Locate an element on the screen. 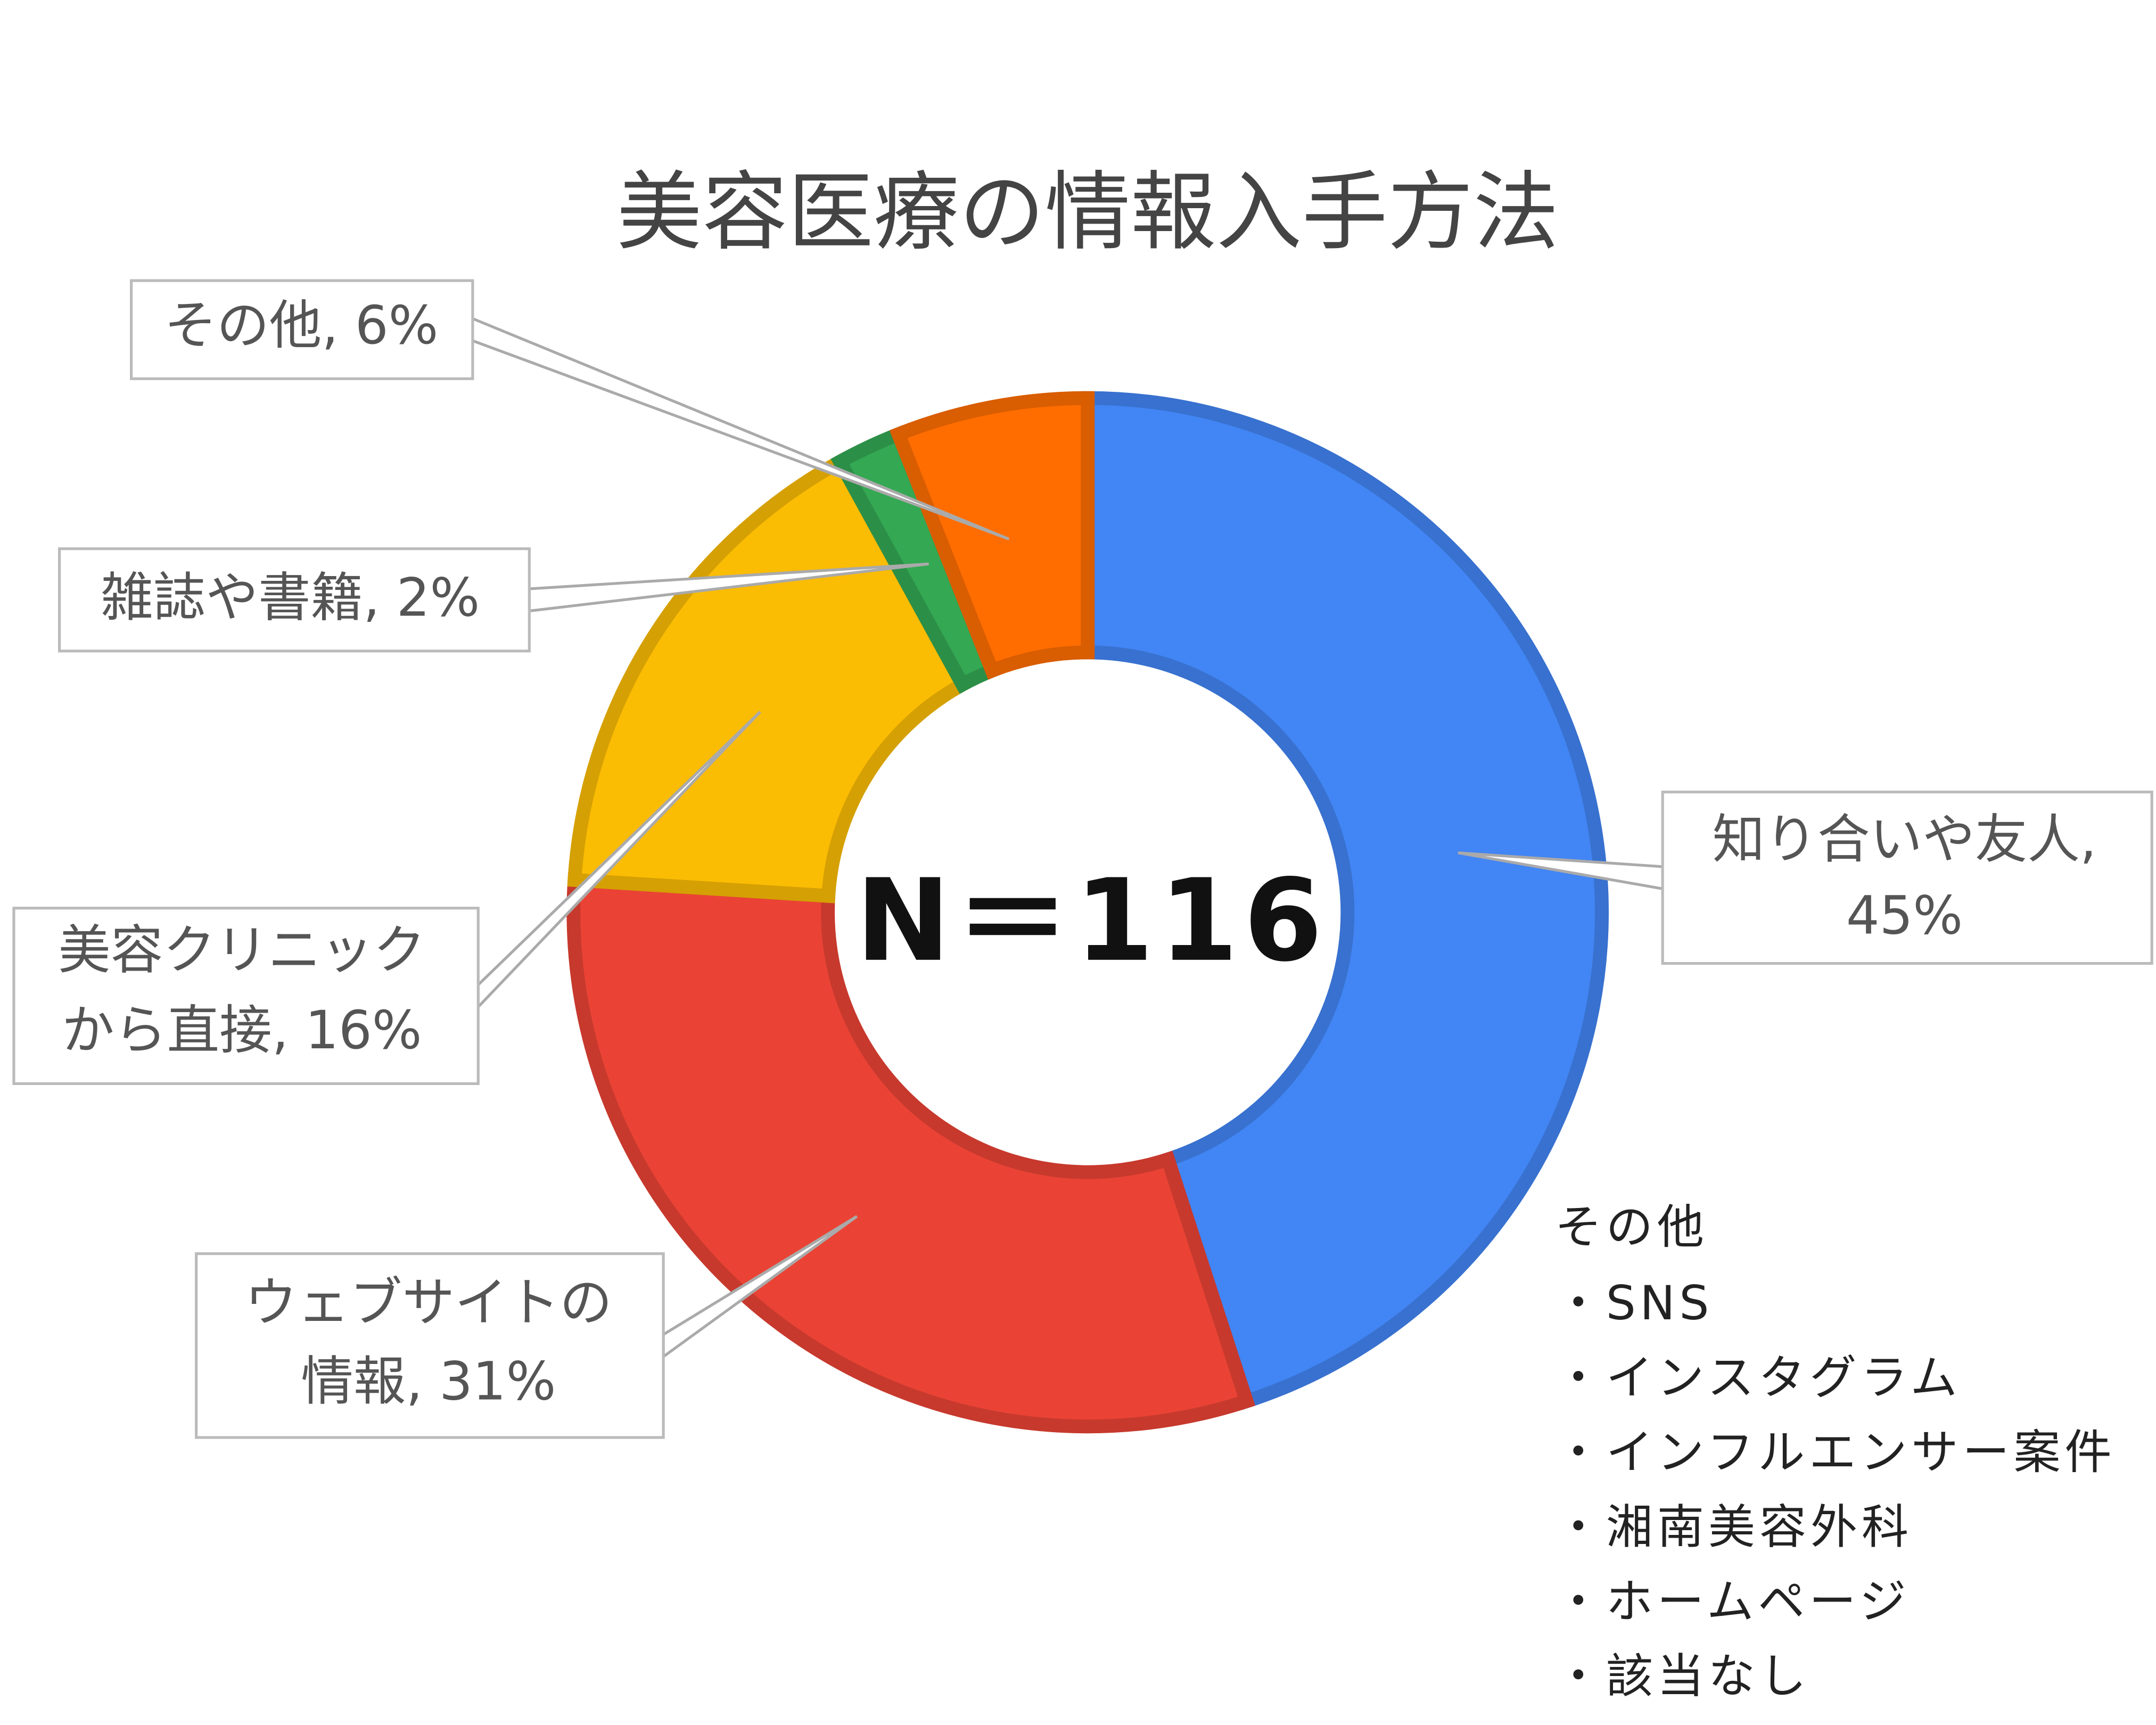 The image size is (2156, 1725). note-item: ・湘南美容外科 is located at coordinates (1734, 1527).